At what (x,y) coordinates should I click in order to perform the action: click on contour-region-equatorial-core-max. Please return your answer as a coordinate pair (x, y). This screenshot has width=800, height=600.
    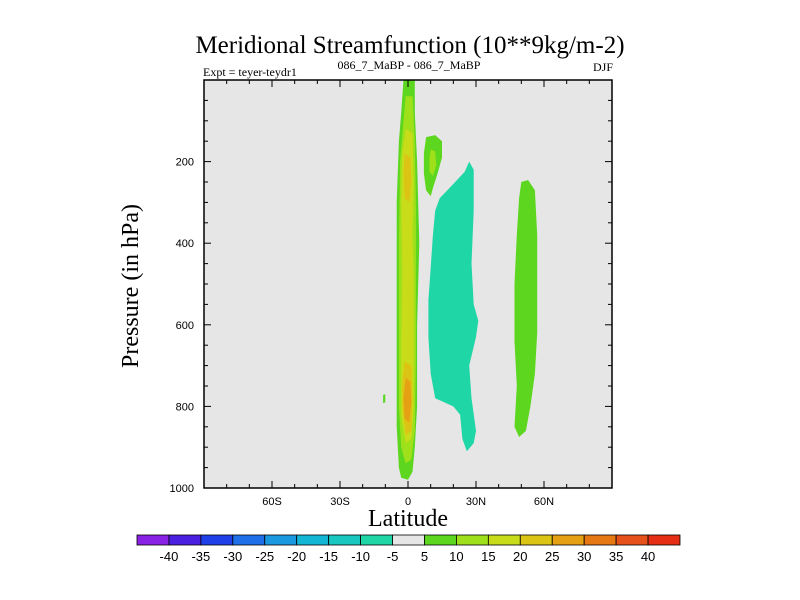
    Looking at the image, I should click on (407, 400).